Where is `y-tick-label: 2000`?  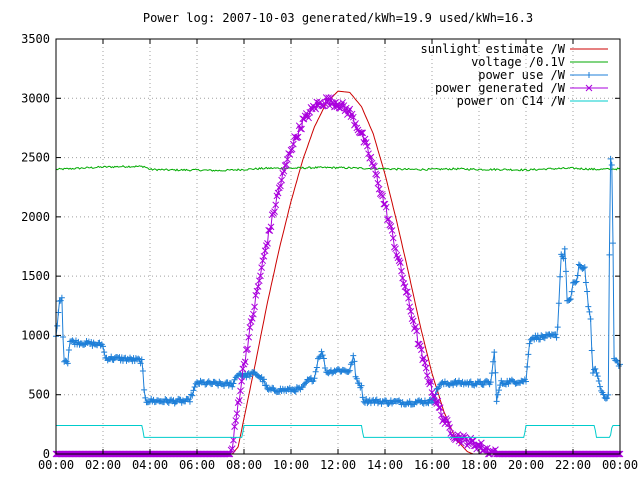
y-tick-label: 2000 is located at coordinates (35, 217).